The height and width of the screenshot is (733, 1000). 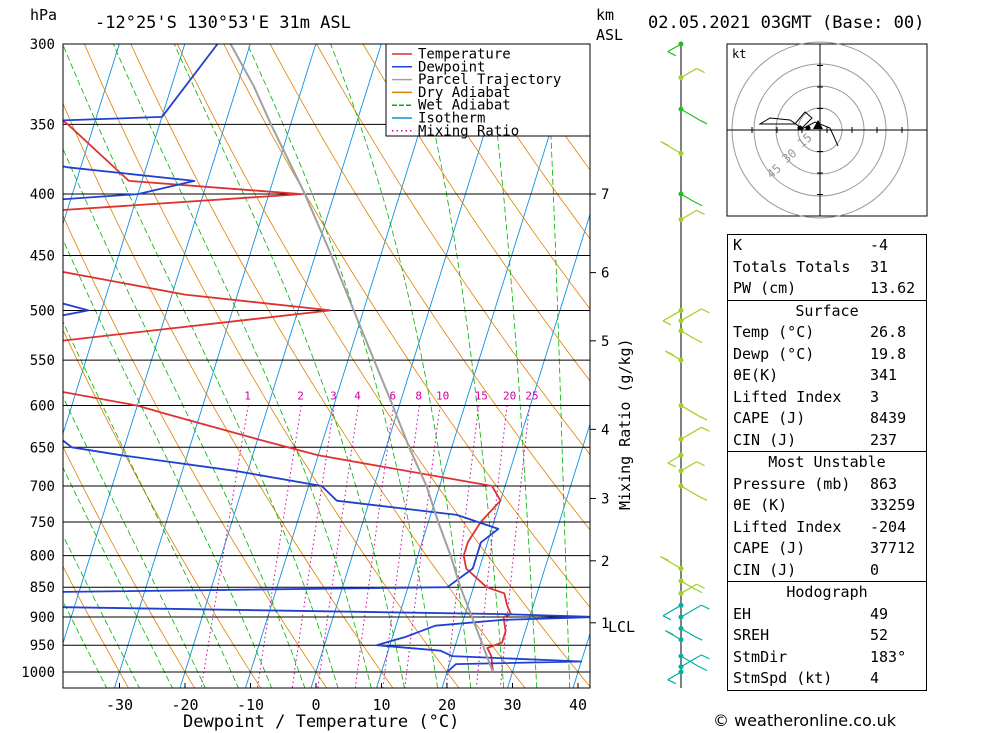 What do you see at coordinates (884, 483) in the screenshot?
I see `index-value: 863` at bounding box center [884, 483].